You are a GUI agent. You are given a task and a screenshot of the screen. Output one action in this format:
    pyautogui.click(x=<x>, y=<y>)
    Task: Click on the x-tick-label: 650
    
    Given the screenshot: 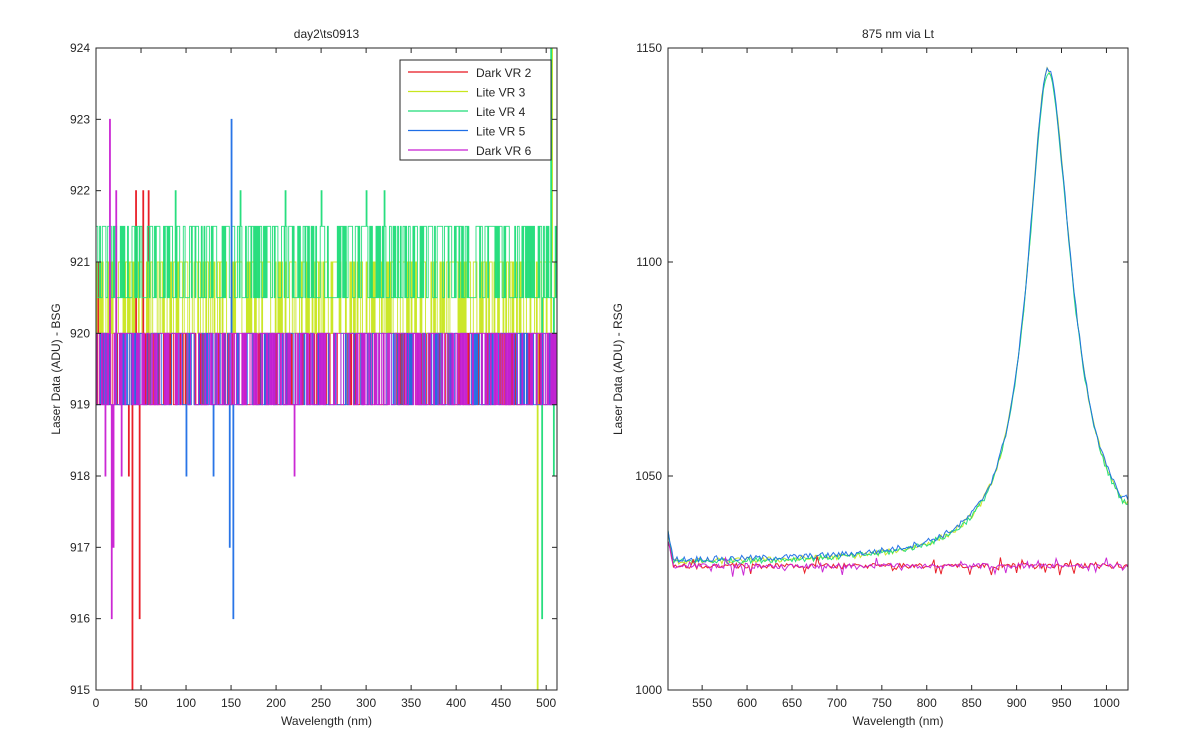 What is the action you would take?
    pyautogui.click(x=792, y=703)
    